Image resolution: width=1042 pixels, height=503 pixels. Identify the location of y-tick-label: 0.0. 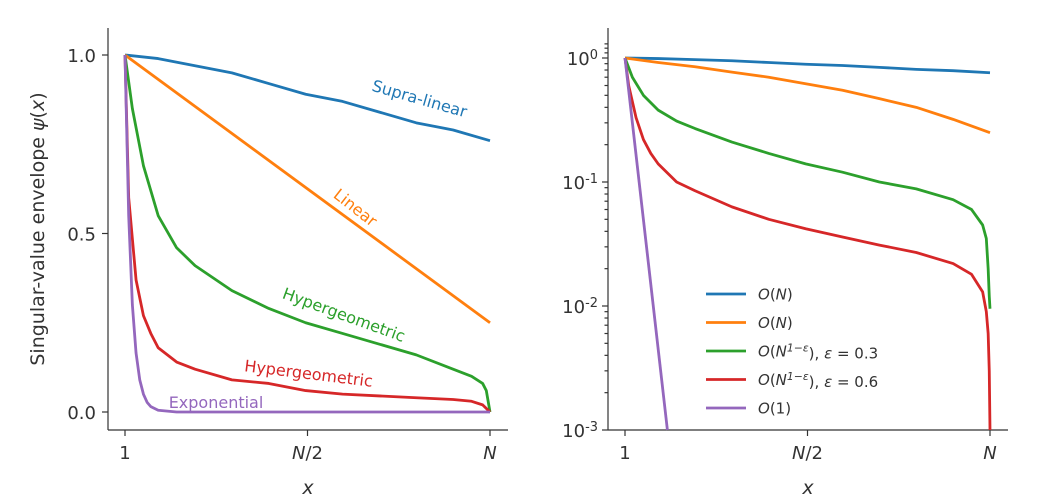
(81, 413).